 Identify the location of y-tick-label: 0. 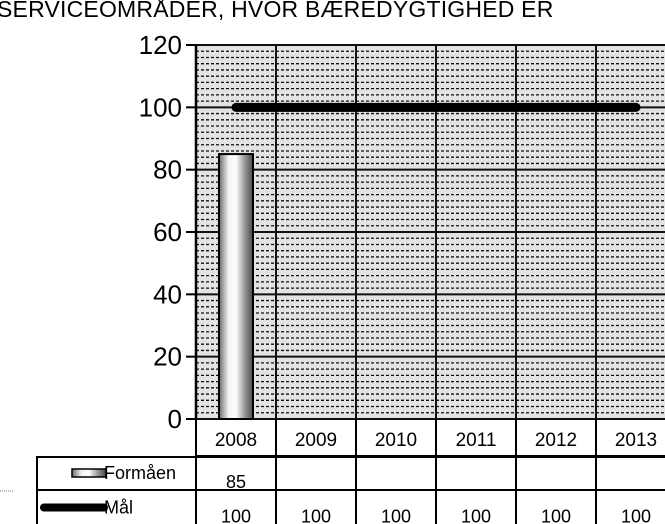
(175, 419).